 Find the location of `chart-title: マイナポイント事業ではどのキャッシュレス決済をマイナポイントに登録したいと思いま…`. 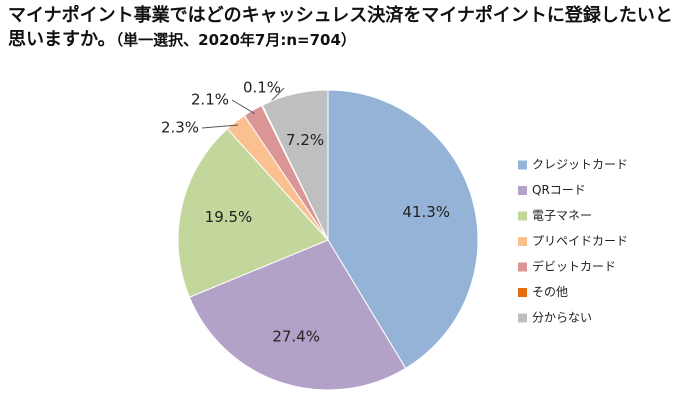

chart-title: マイナポイント事業ではどのキャッシュレス決済をマイナポイントに登録したいと思いま… is located at coordinates (340, 27).